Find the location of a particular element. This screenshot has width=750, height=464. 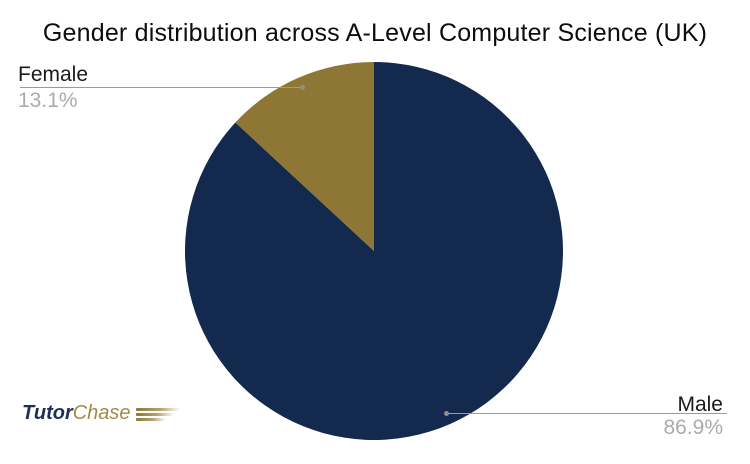

brand-logo-part2: Chase is located at coordinates (101, 413).